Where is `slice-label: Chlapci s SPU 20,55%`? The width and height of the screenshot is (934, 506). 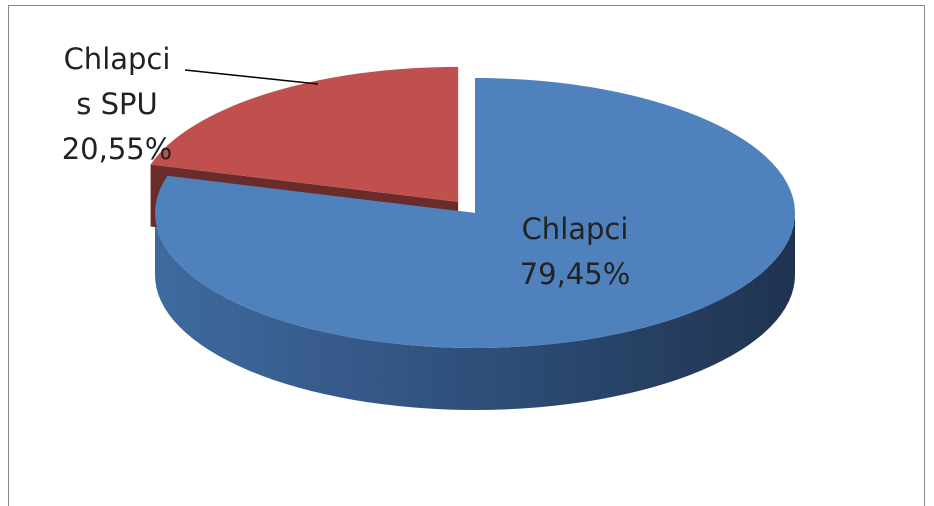
slice-label: Chlapci s SPU 20,55% is located at coordinates (117, 104).